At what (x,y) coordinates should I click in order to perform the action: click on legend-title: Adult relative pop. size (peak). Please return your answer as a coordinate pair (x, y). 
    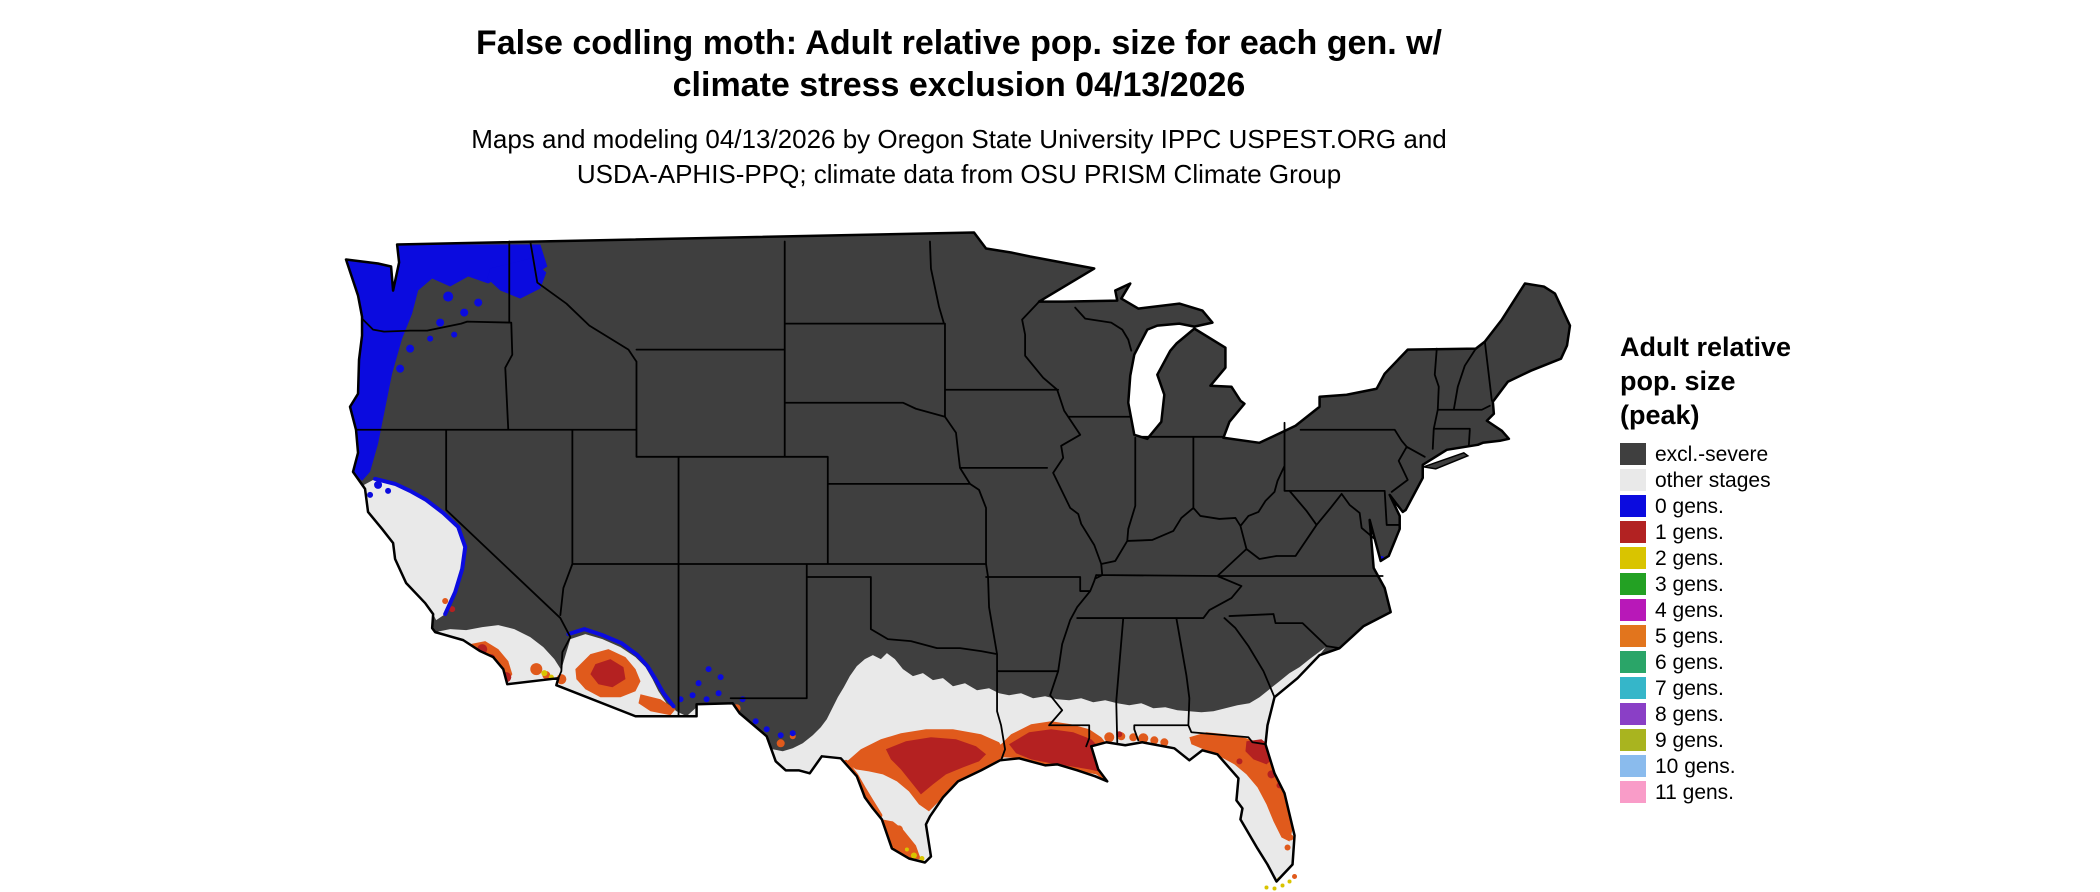
    Looking at the image, I should click on (1705, 381).